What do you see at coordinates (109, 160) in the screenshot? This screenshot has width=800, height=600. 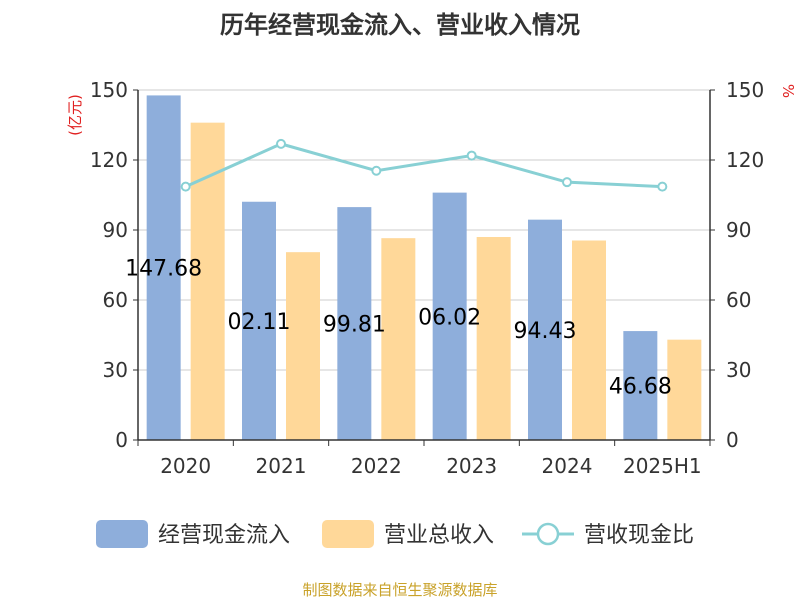 I see `y-left-tick-label: 120` at bounding box center [109, 160].